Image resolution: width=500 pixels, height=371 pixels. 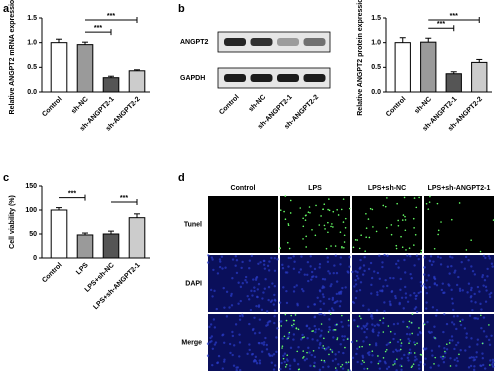 I want to click on y-tick-label: 150, so click(x=31, y=186).